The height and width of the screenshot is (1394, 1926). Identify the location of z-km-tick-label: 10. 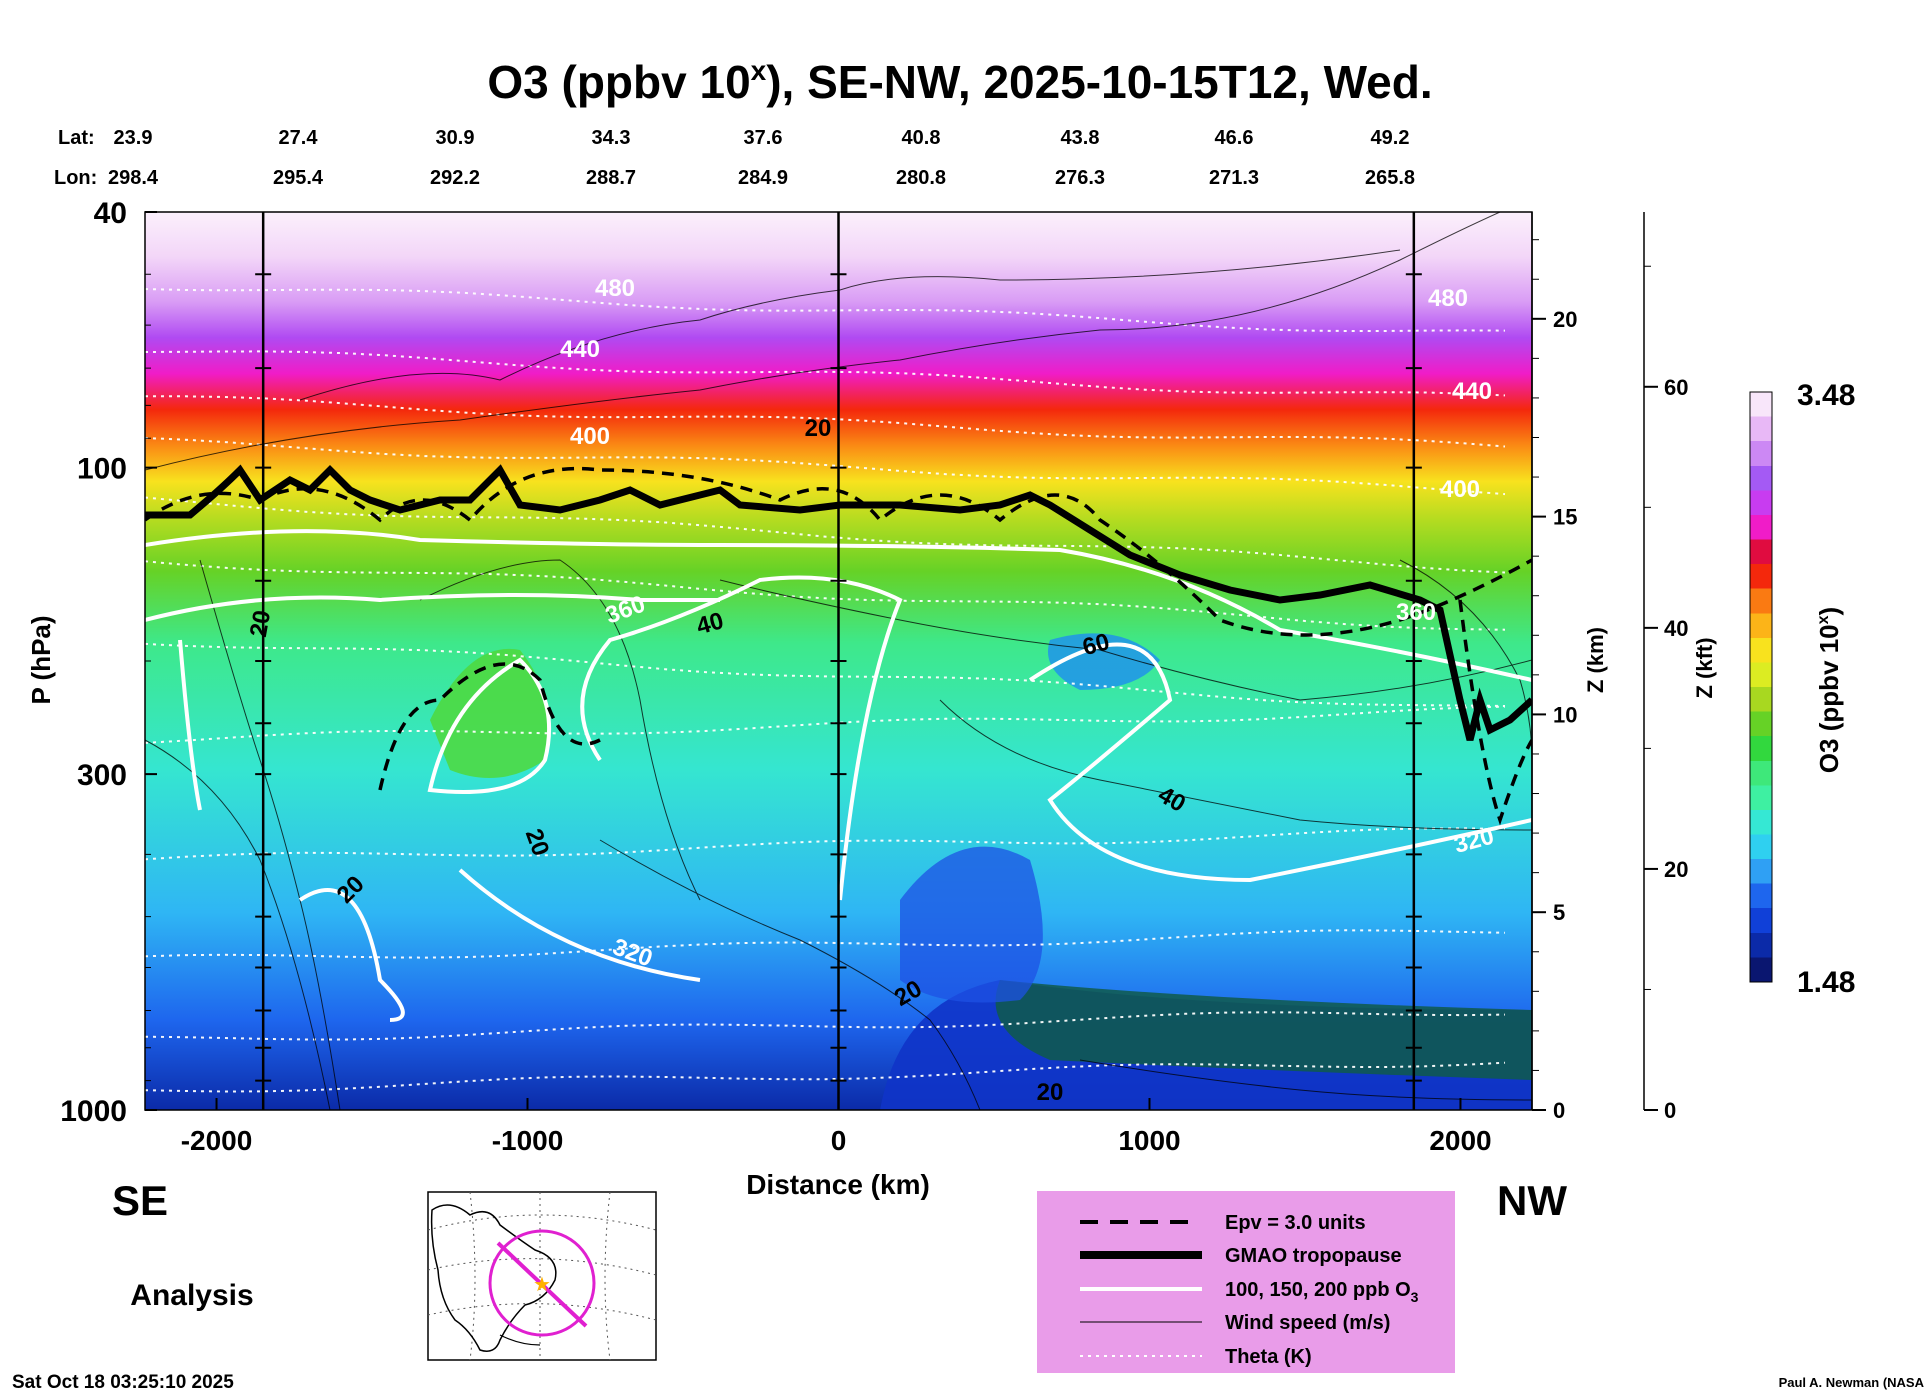
(1565, 714).